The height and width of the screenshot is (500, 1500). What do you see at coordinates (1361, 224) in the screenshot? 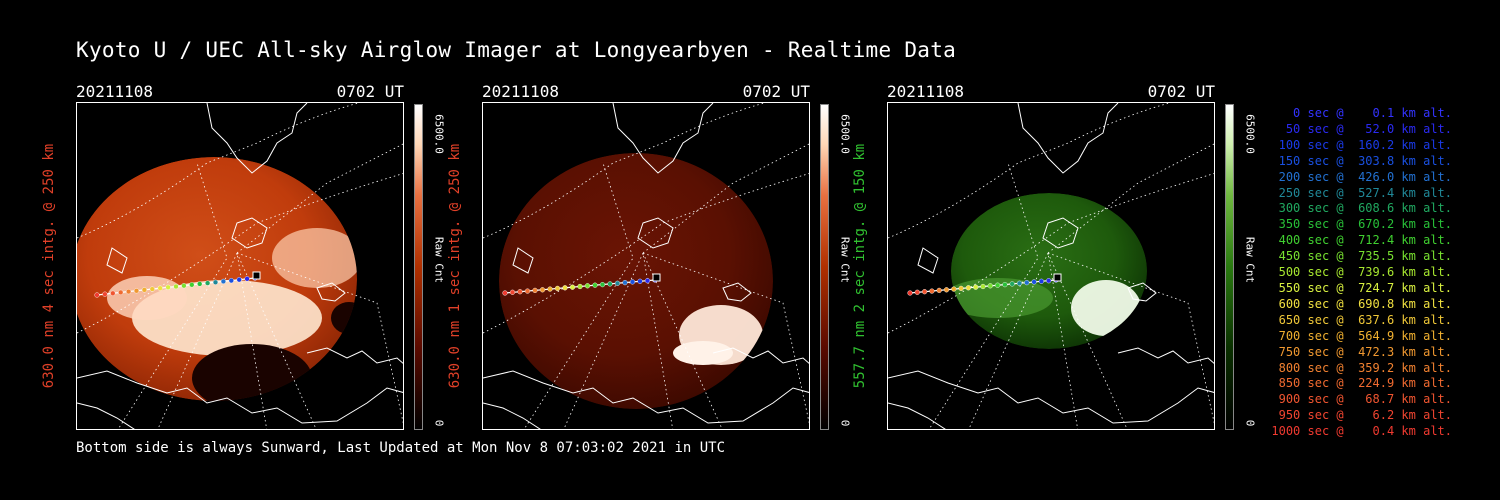
I see `legend-entry: 350 sec @ 670.2 km alt.` at bounding box center [1361, 224].